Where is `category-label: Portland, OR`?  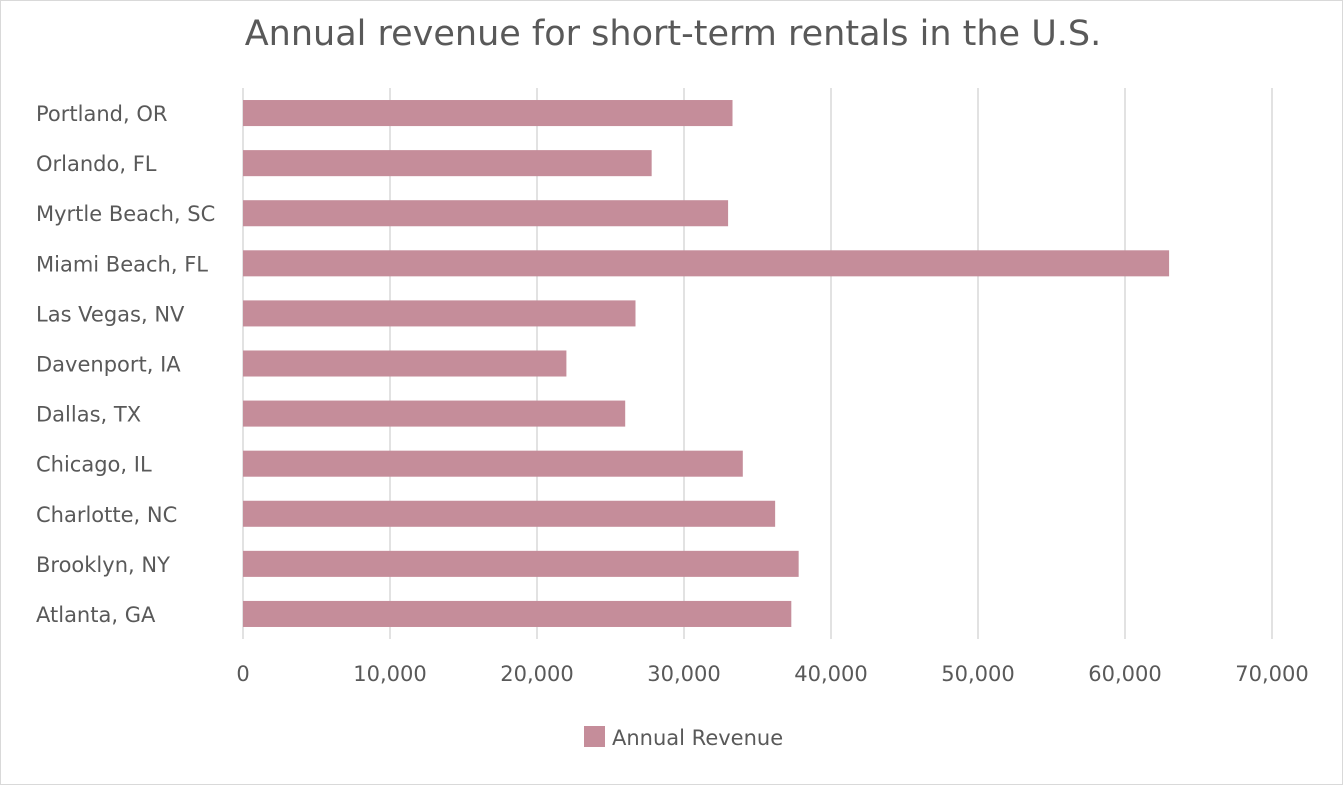 category-label: Portland, OR is located at coordinates (101, 114).